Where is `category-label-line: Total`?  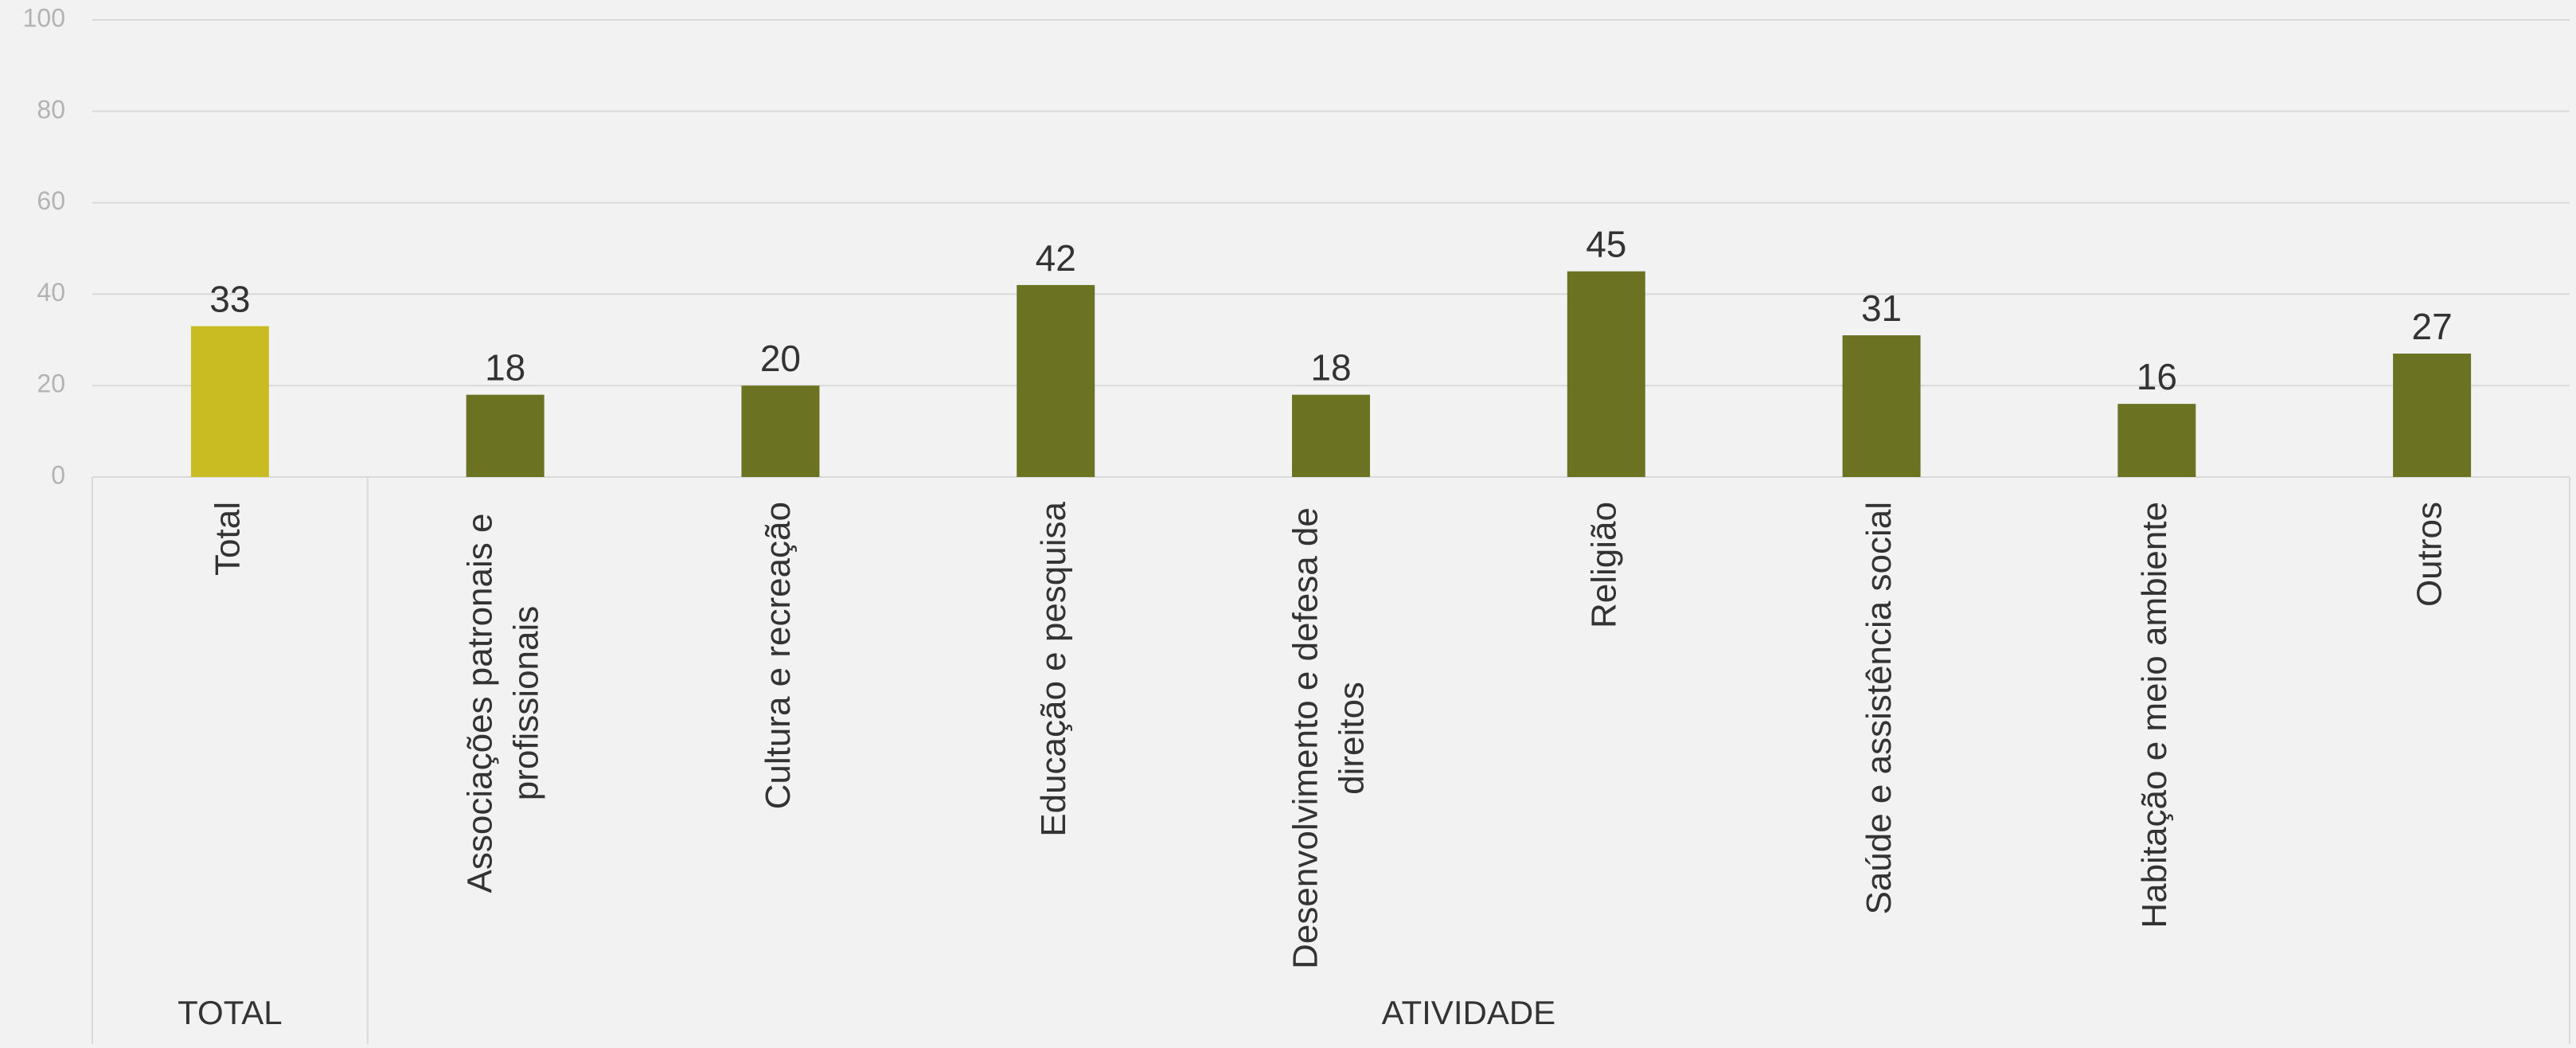 category-label-line: Total is located at coordinates (228, 539).